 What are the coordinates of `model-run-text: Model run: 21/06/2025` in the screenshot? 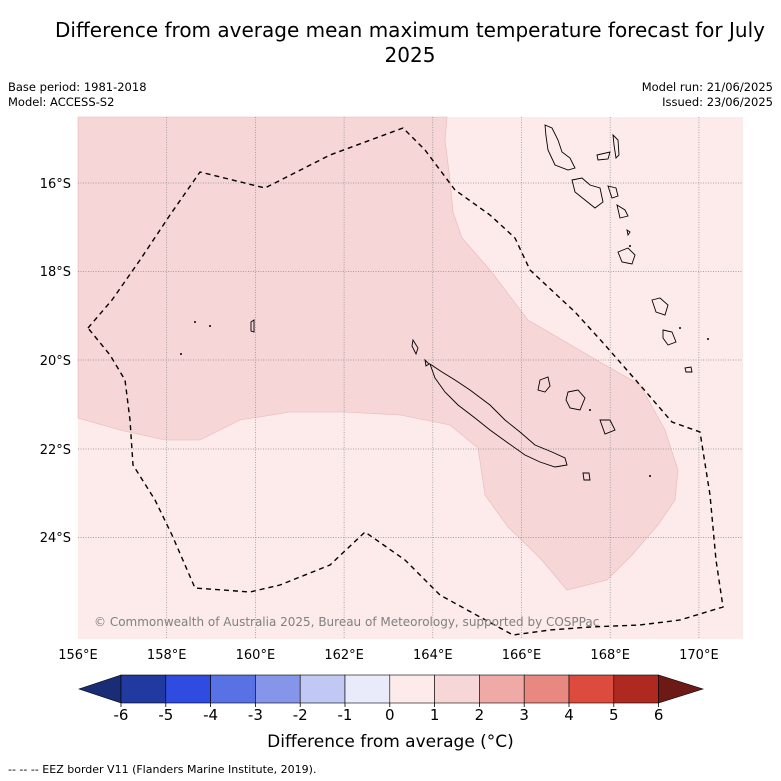 It's located at (707, 87).